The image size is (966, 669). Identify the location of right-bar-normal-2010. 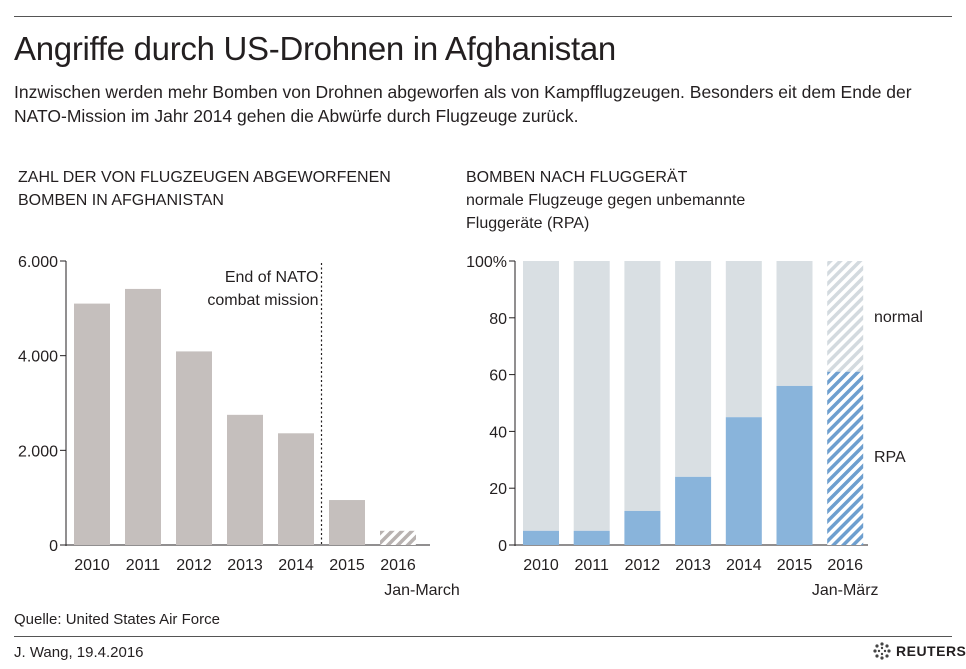
(541, 396).